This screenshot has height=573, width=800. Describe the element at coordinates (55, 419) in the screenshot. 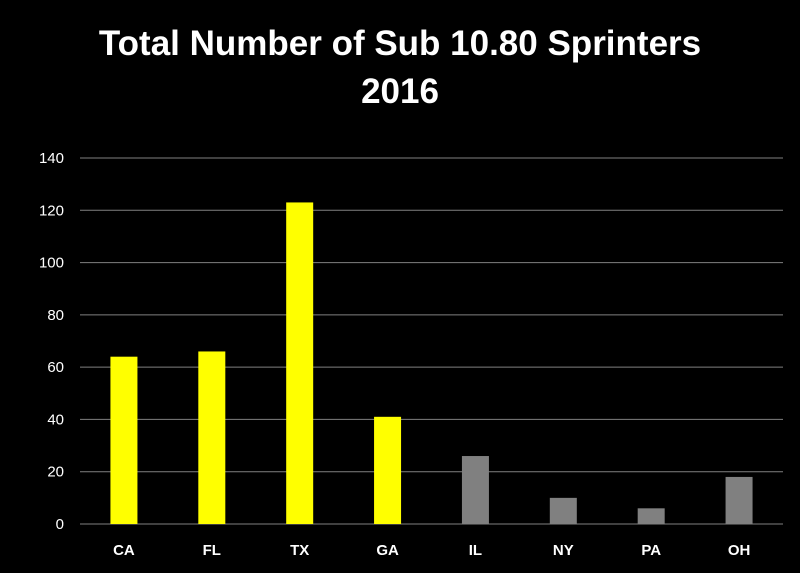

I see `y-tick-label: 40` at that location.